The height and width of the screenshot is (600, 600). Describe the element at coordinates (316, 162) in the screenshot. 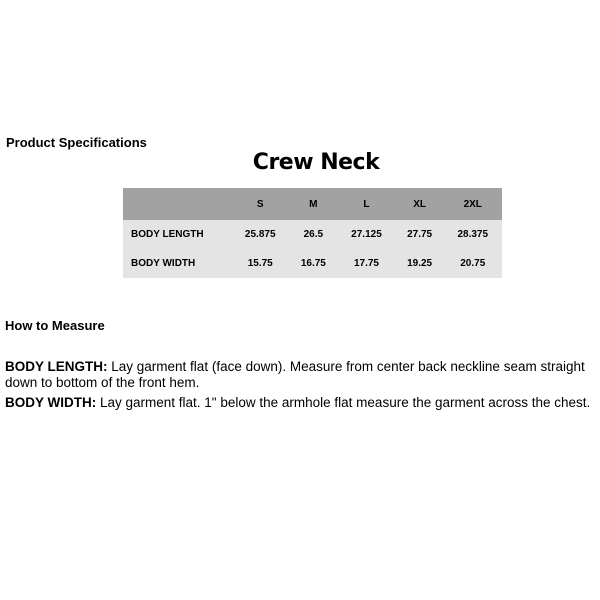

I see `chart-title: Crew Neck` at that location.